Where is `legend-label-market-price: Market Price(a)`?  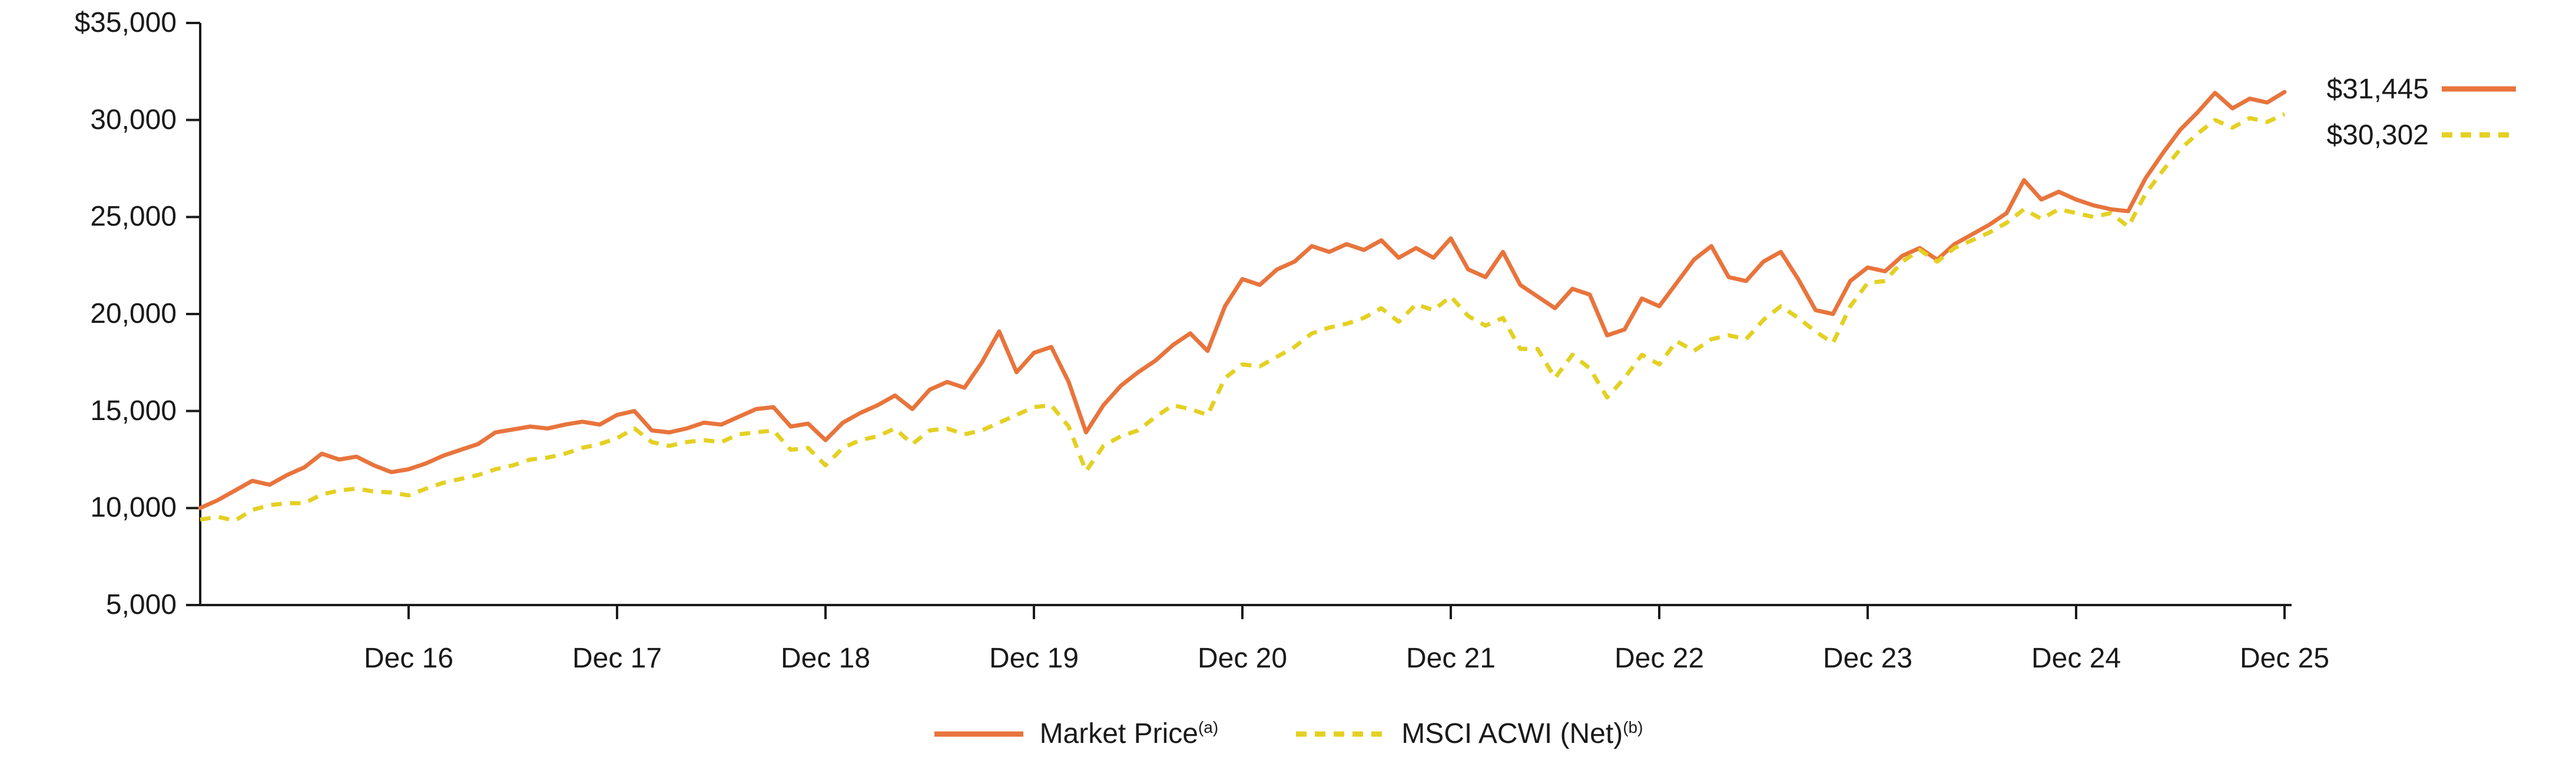 legend-label-market-price: Market Price(a) is located at coordinates (1129, 734).